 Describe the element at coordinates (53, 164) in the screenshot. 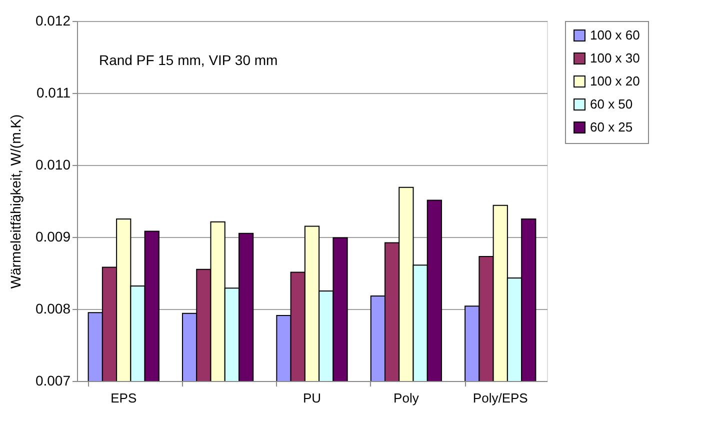

I see `y-tick-label: 0.010` at that location.